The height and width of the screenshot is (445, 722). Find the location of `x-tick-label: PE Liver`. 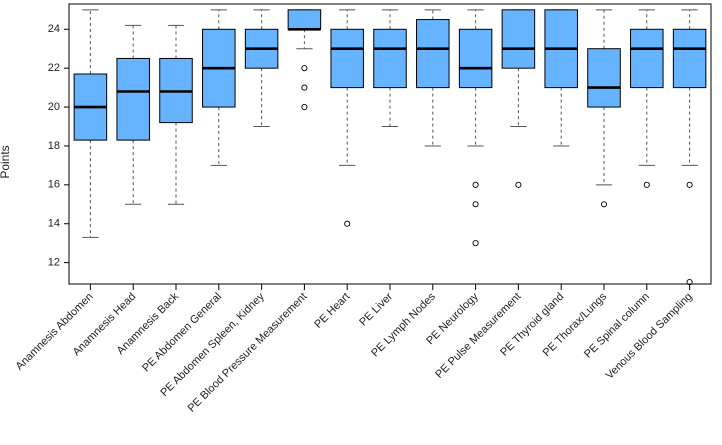

x-tick-label: PE Liver is located at coordinates (376, 309).